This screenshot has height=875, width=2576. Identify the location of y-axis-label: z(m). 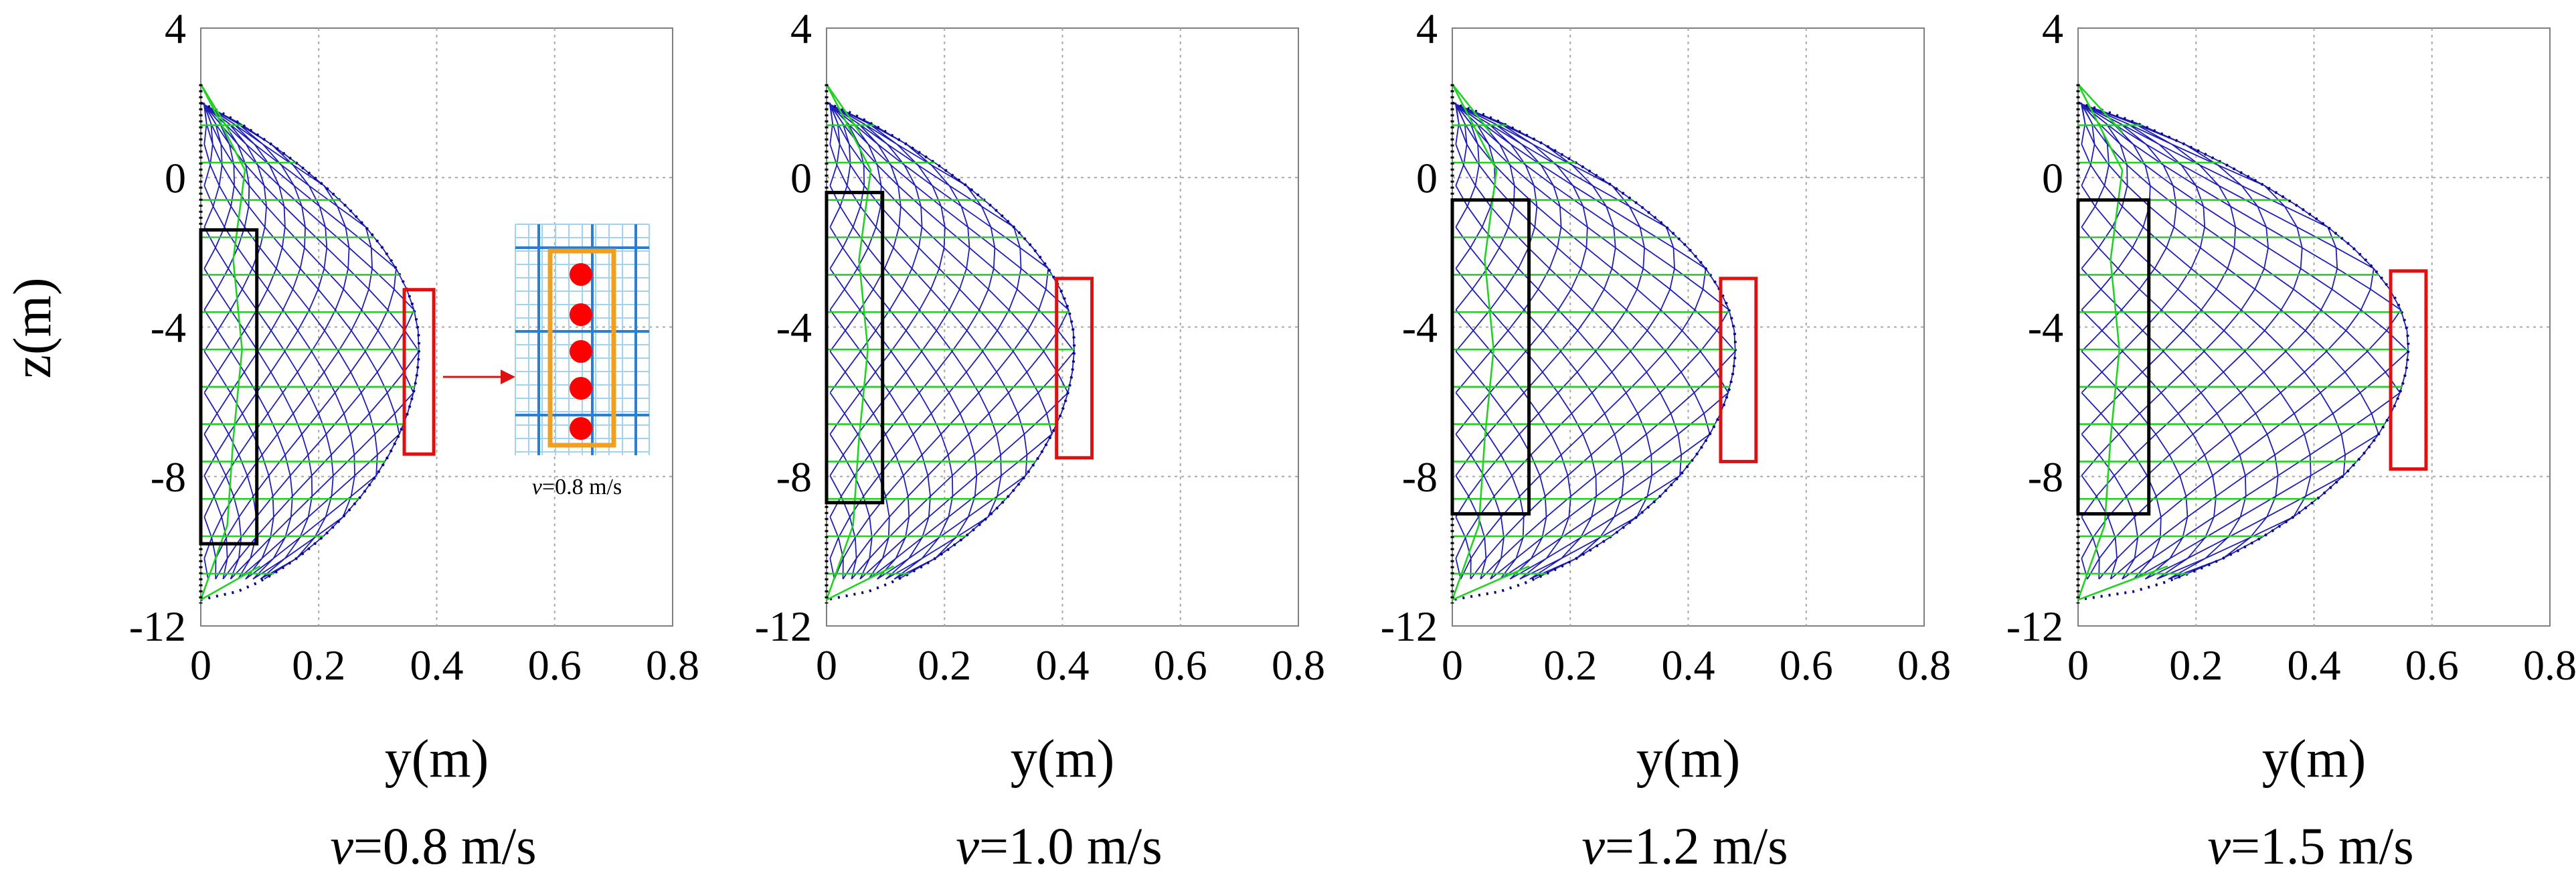
(32, 327).